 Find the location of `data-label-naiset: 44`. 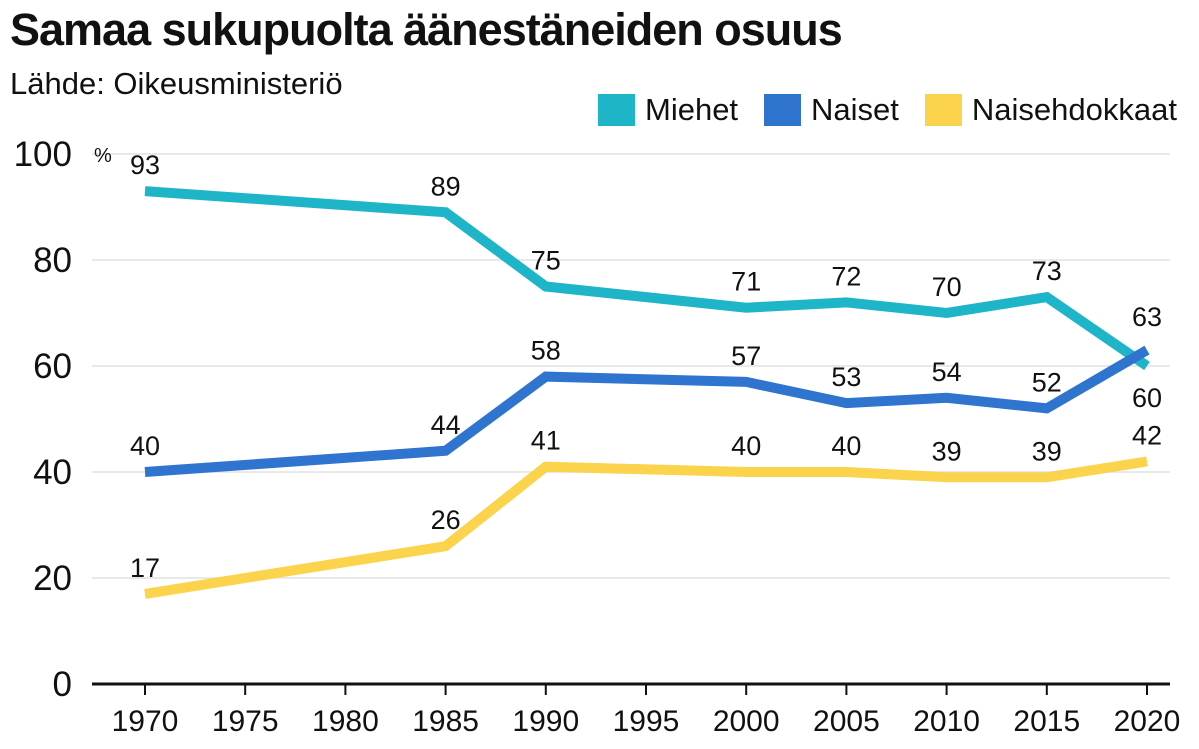

data-label-naiset: 44 is located at coordinates (446, 425).